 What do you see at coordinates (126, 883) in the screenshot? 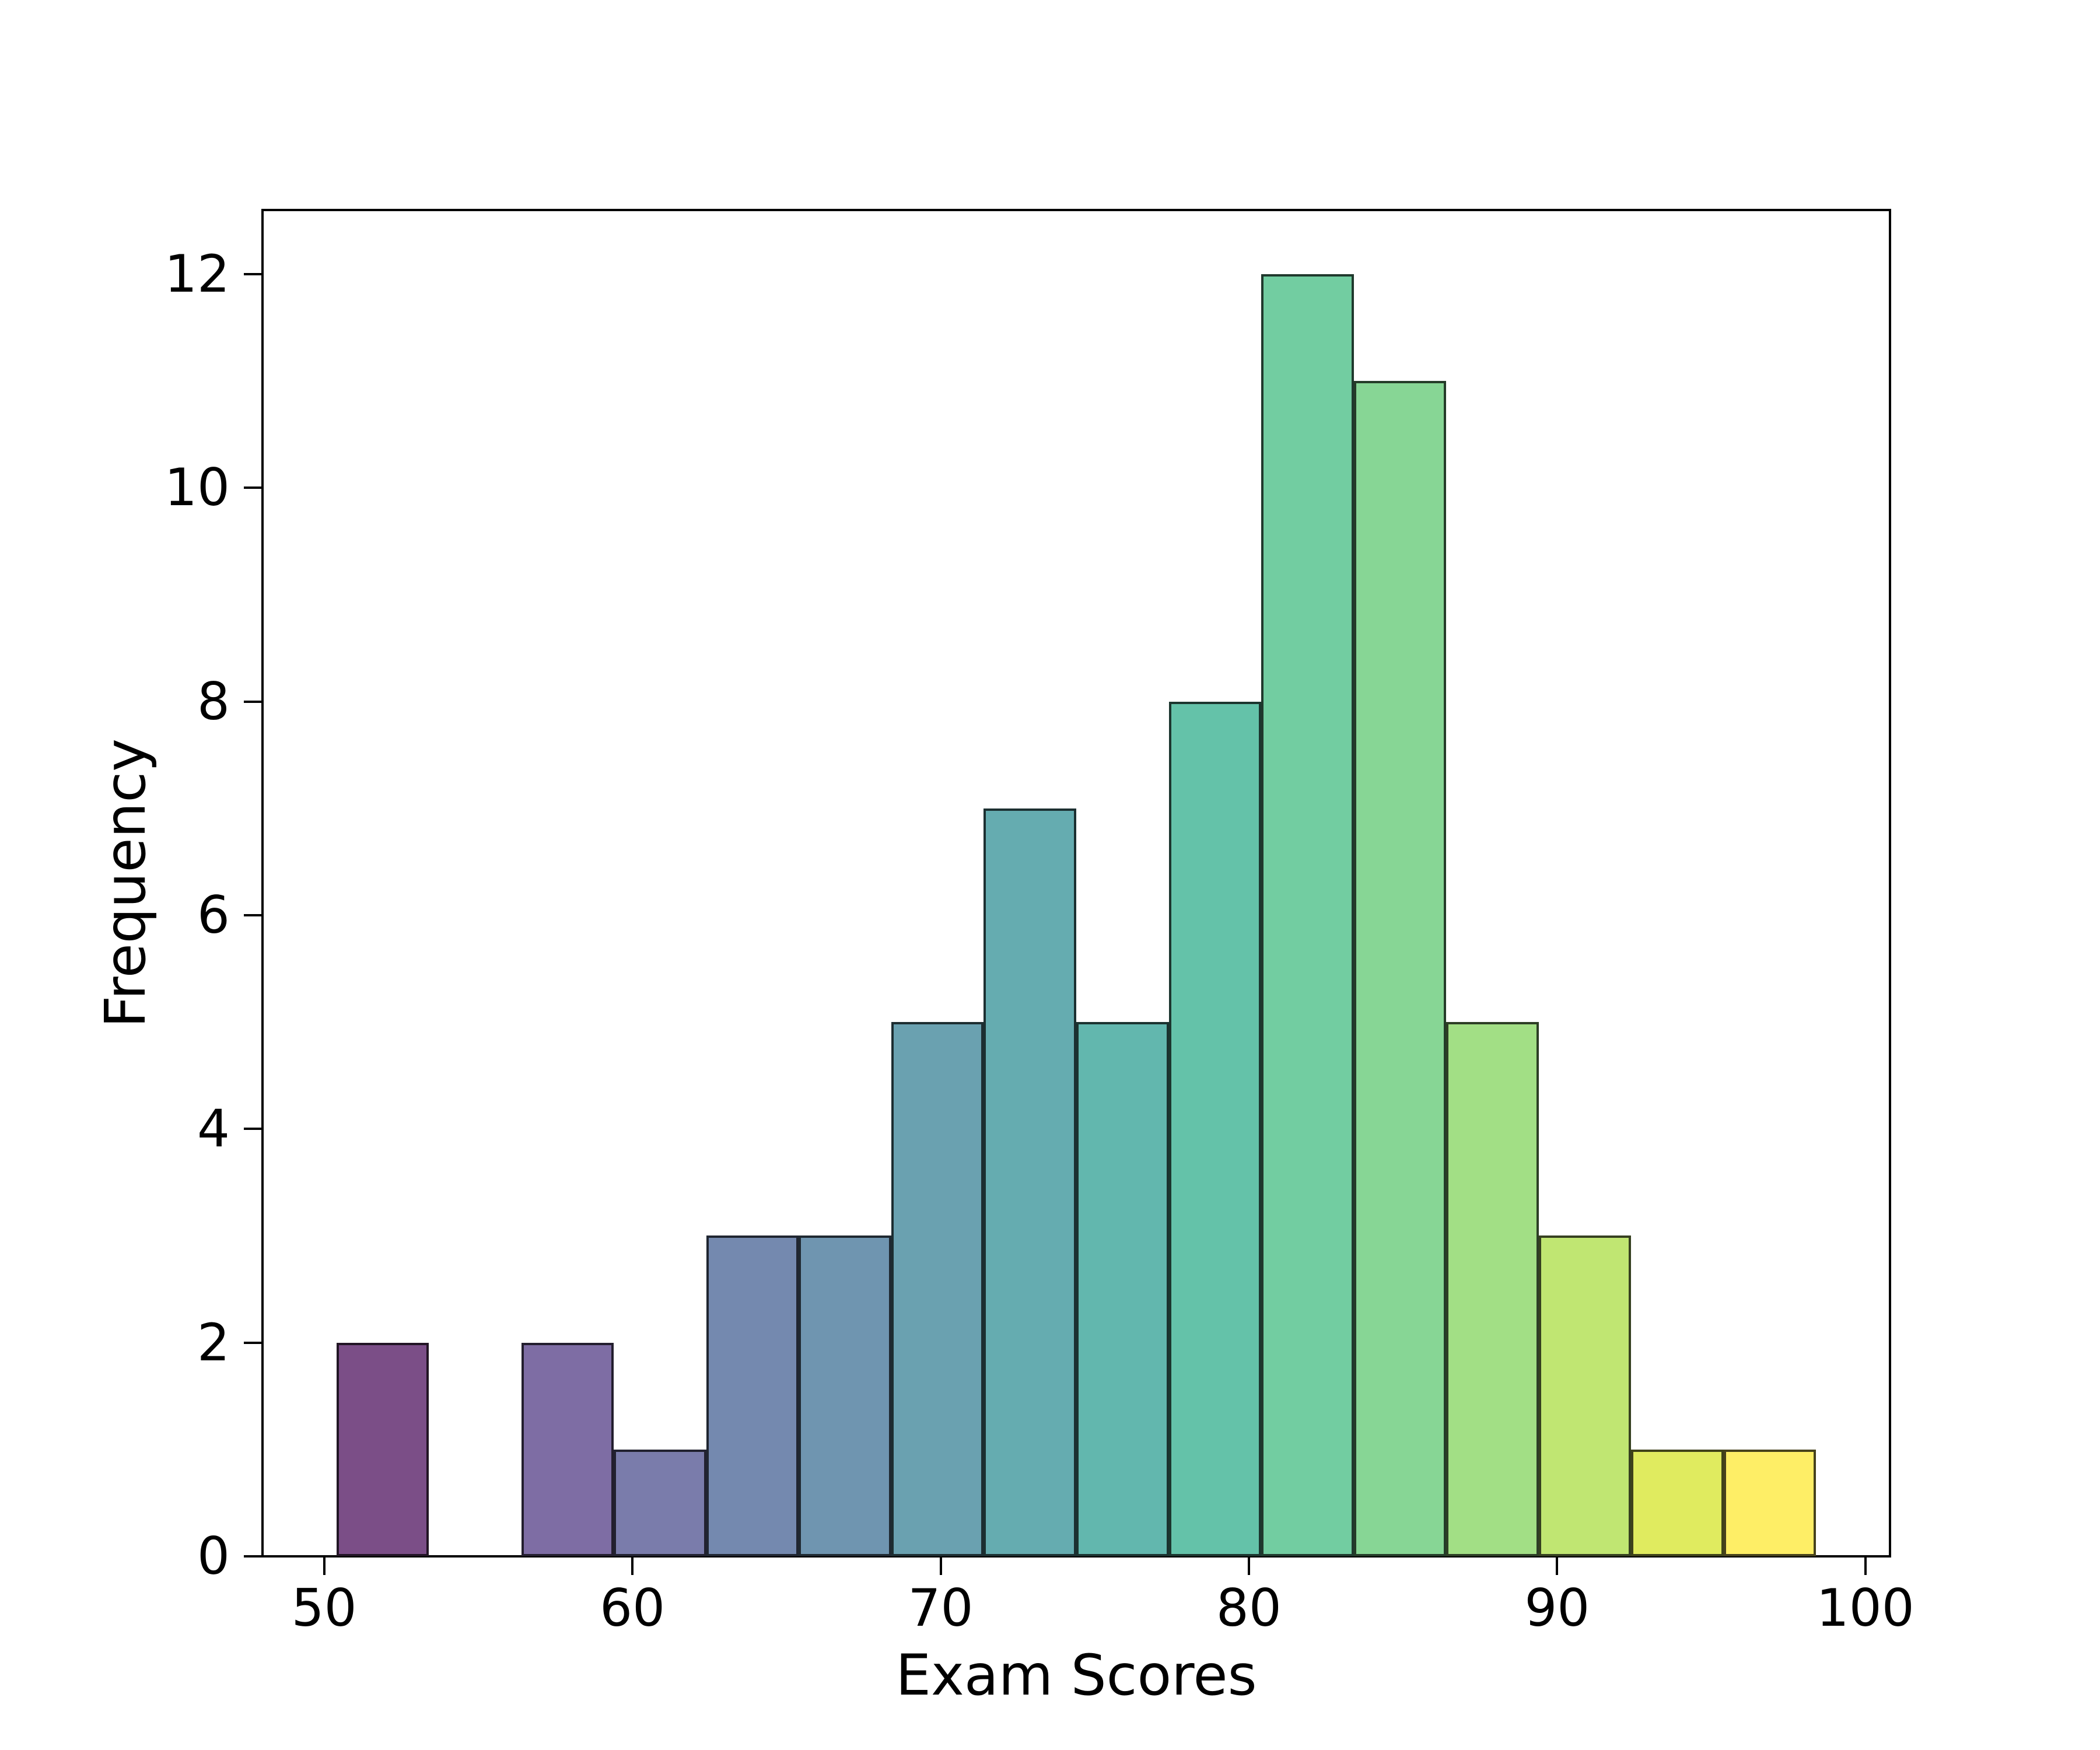
I see `y-axis-label: Frequency` at bounding box center [126, 883].